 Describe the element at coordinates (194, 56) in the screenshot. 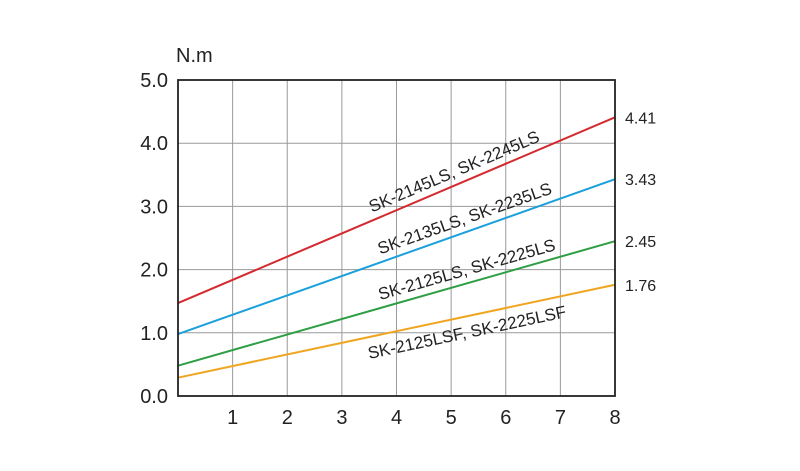

I see `y-axis-unit-label: N.m` at that location.